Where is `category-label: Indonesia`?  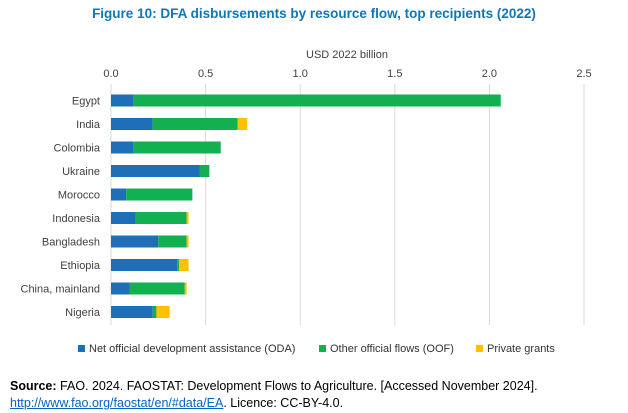
category-label: Indonesia is located at coordinates (76, 219).